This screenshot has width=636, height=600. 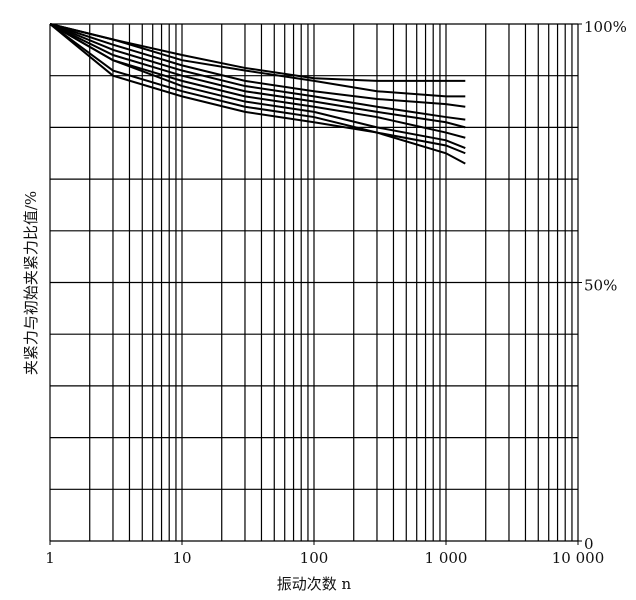 I want to click on y-tick-label: 50%, so click(x=600, y=286).